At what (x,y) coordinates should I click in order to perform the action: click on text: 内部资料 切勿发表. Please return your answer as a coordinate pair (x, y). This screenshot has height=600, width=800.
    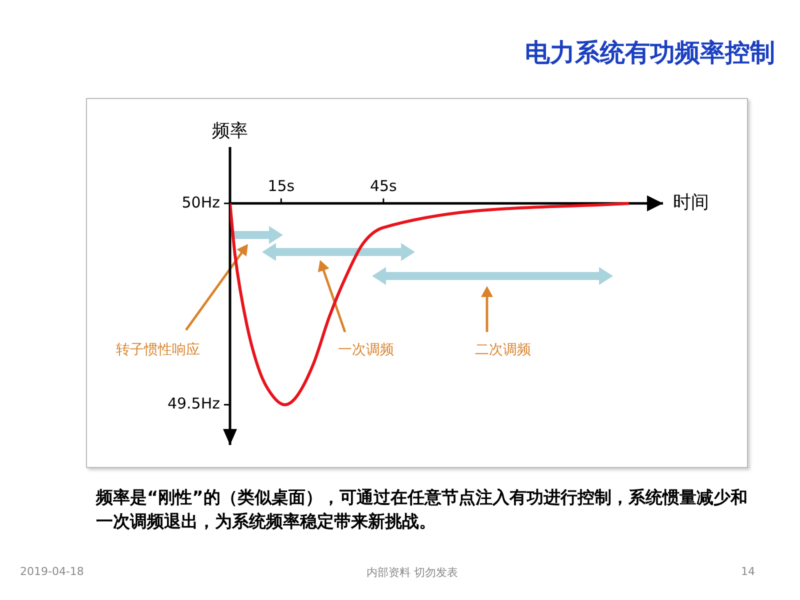
    Looking at the image, I should click on (412, 572).